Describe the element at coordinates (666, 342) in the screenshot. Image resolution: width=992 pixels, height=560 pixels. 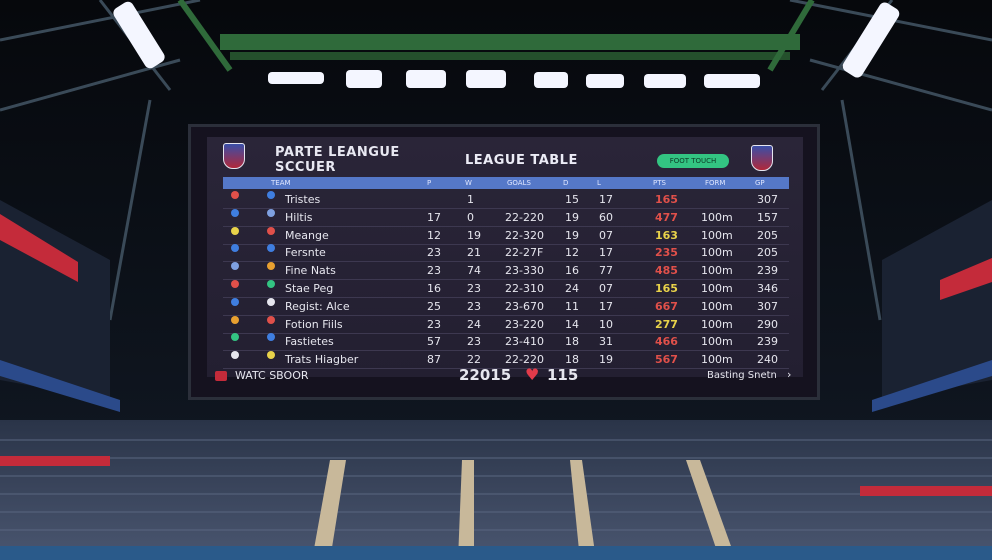
I see `cell-points: 466` at that location.